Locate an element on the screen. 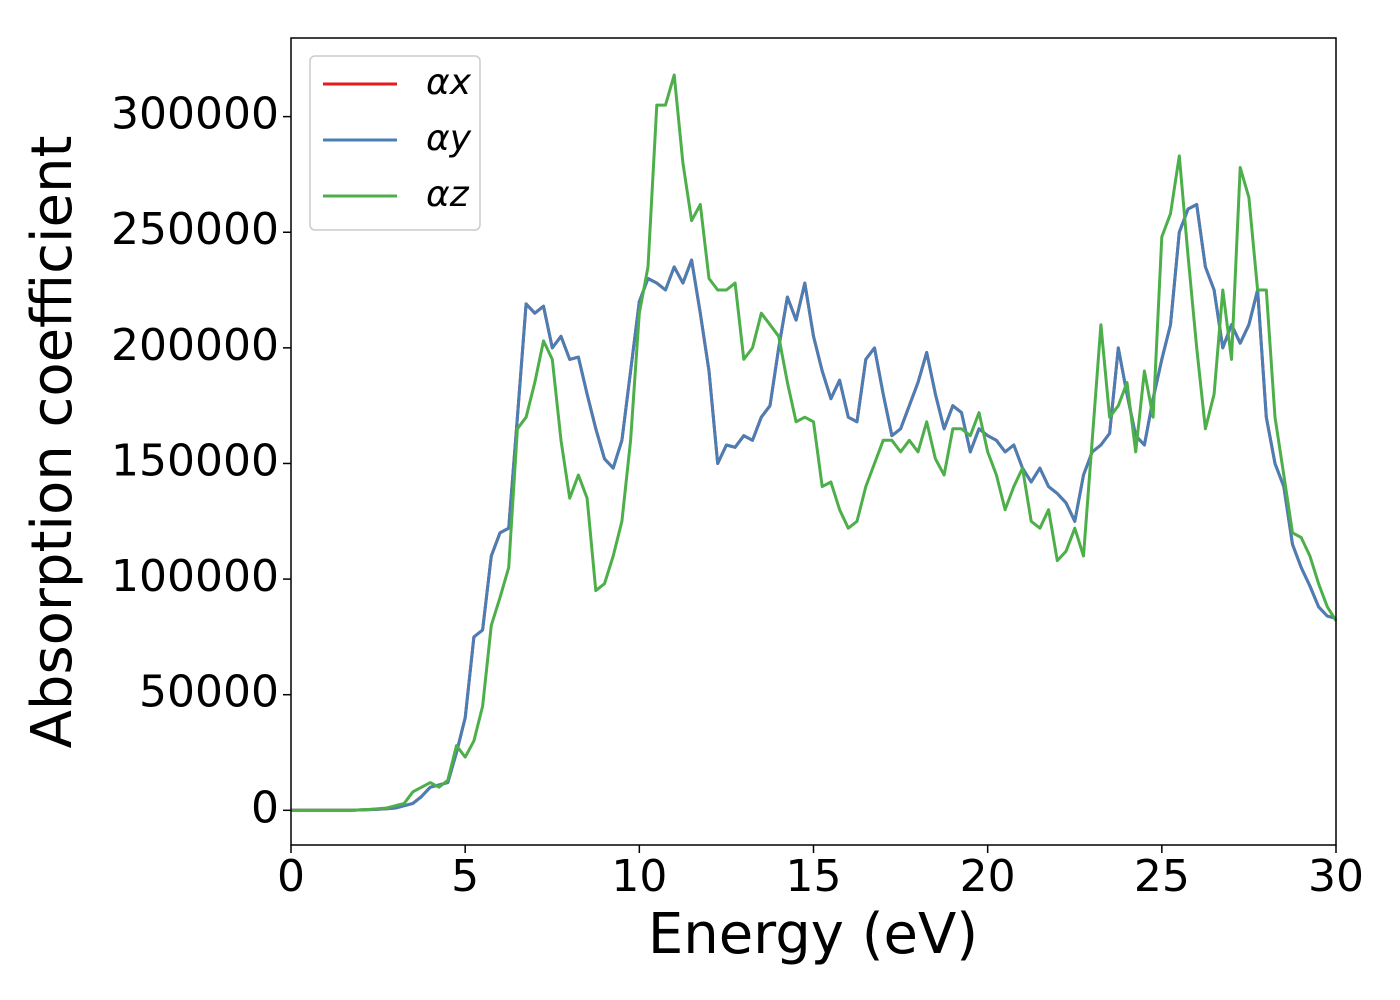 Image resolution: width=1400 pixels, height=1000 pixels. x-tick-label: 25 is located at coordinates (1162, 876).